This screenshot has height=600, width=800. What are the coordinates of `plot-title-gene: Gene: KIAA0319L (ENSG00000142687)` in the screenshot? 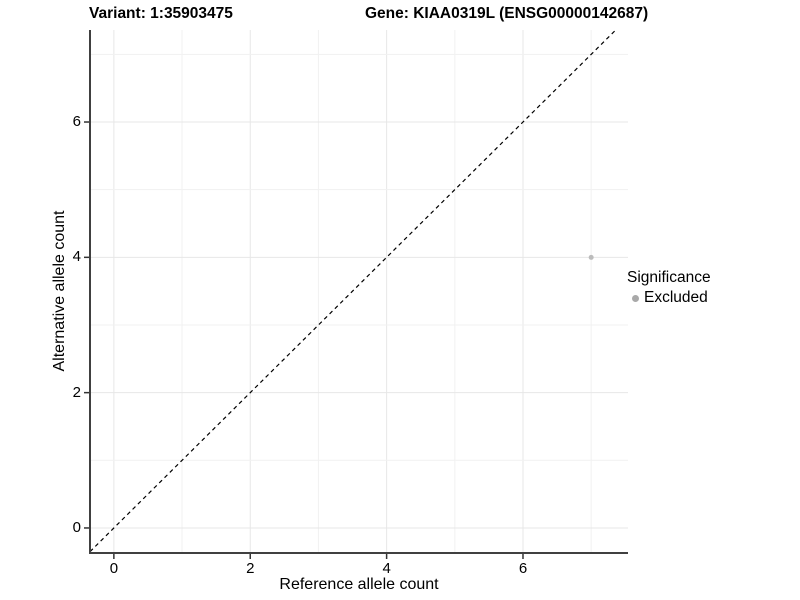 It's located at (507, 13).